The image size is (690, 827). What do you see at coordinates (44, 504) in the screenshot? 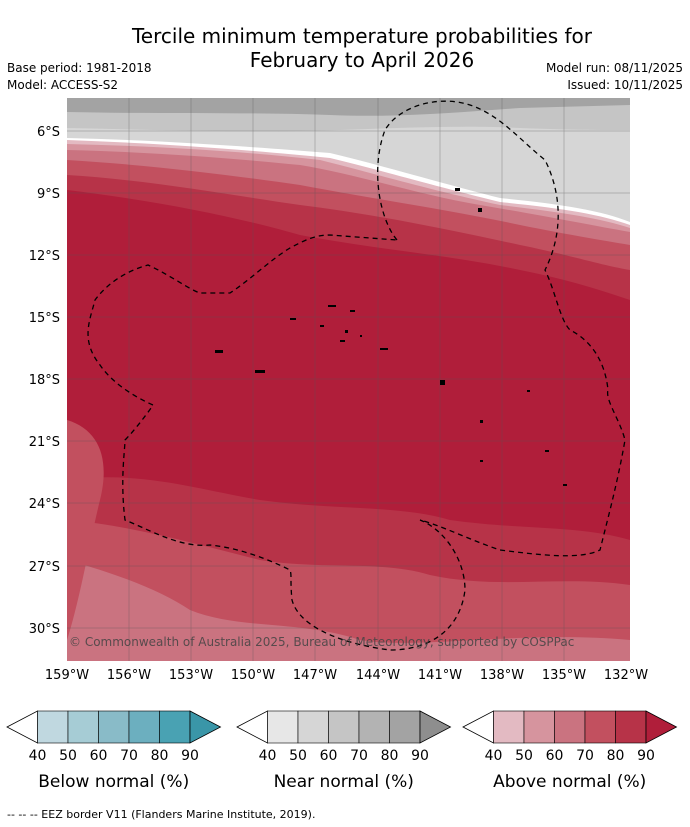
I see `lat-label: 24°S` at bounding box center [44, 504].